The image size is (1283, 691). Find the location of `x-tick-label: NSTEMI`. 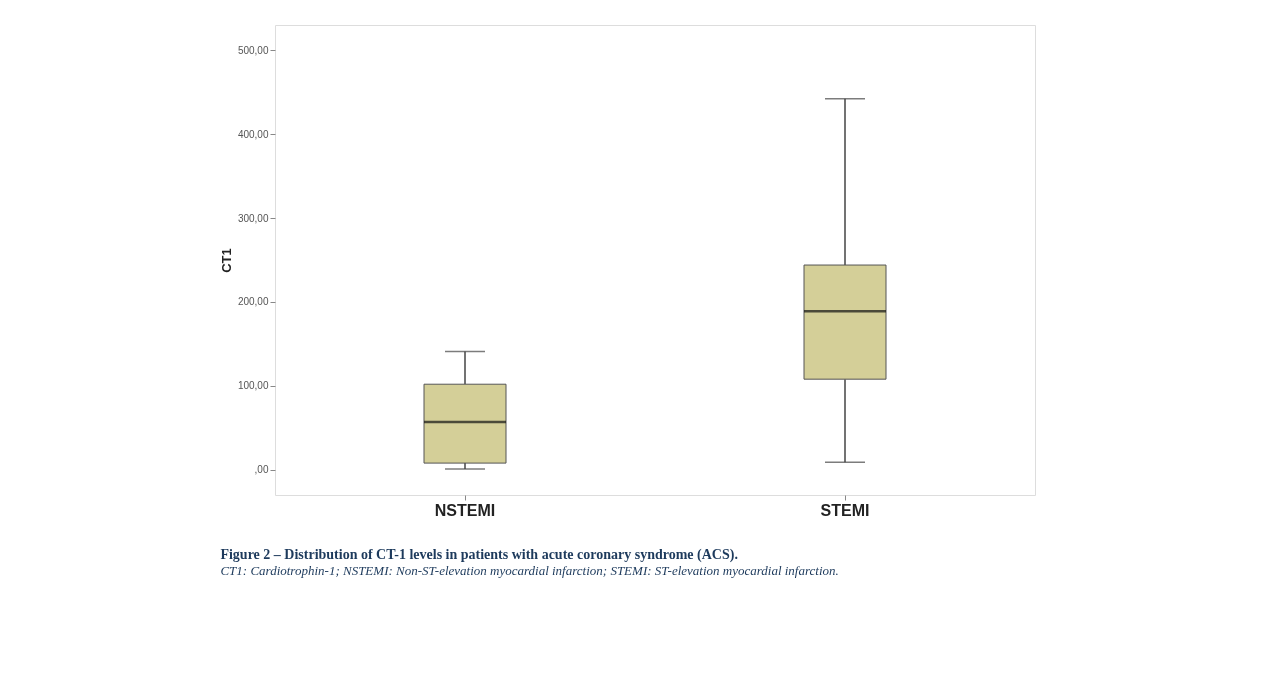

x-tick-label: NSTEMI is located at coordinates (465, 510).